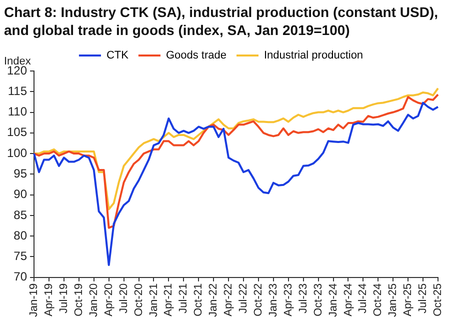 Image resolution: width=460 pixels, height=321 pixels. What do you see at coordinates (118, 56) in the screenshot?
I see `legend-label: CTK` at bounding box center [118, 56].